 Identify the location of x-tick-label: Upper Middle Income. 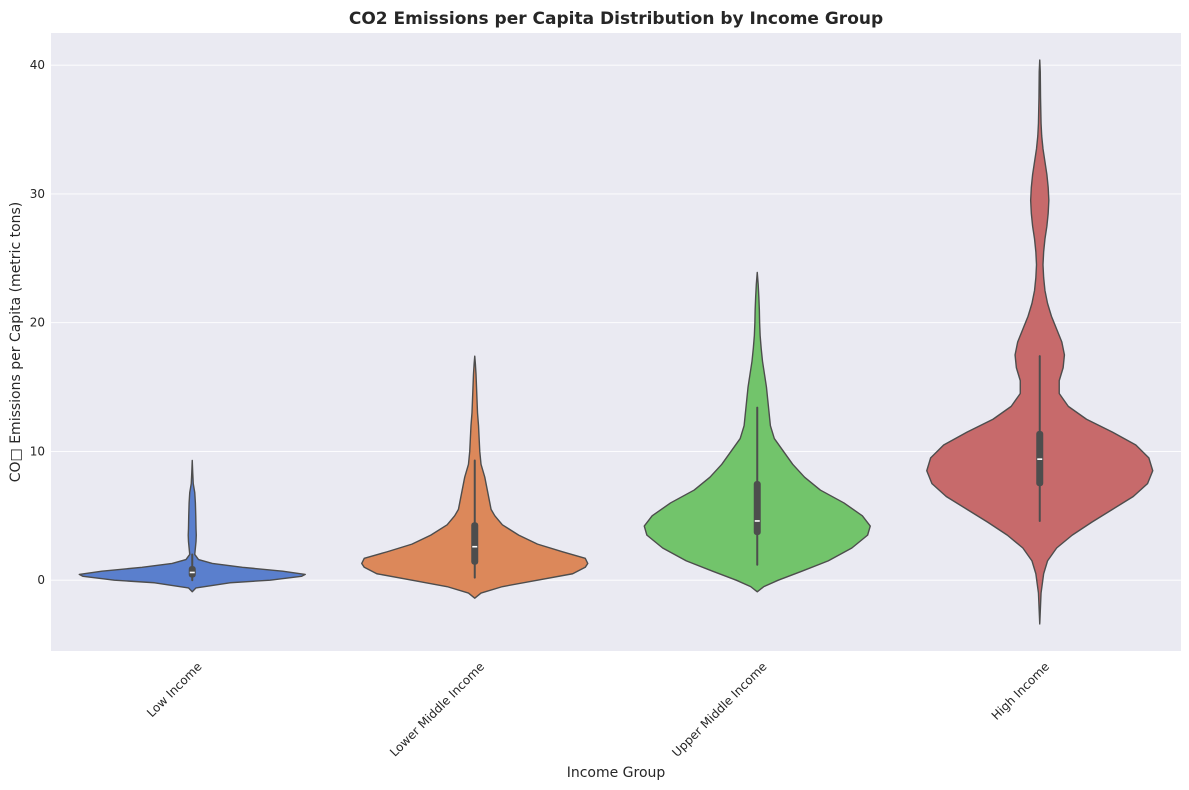
(719, 709).